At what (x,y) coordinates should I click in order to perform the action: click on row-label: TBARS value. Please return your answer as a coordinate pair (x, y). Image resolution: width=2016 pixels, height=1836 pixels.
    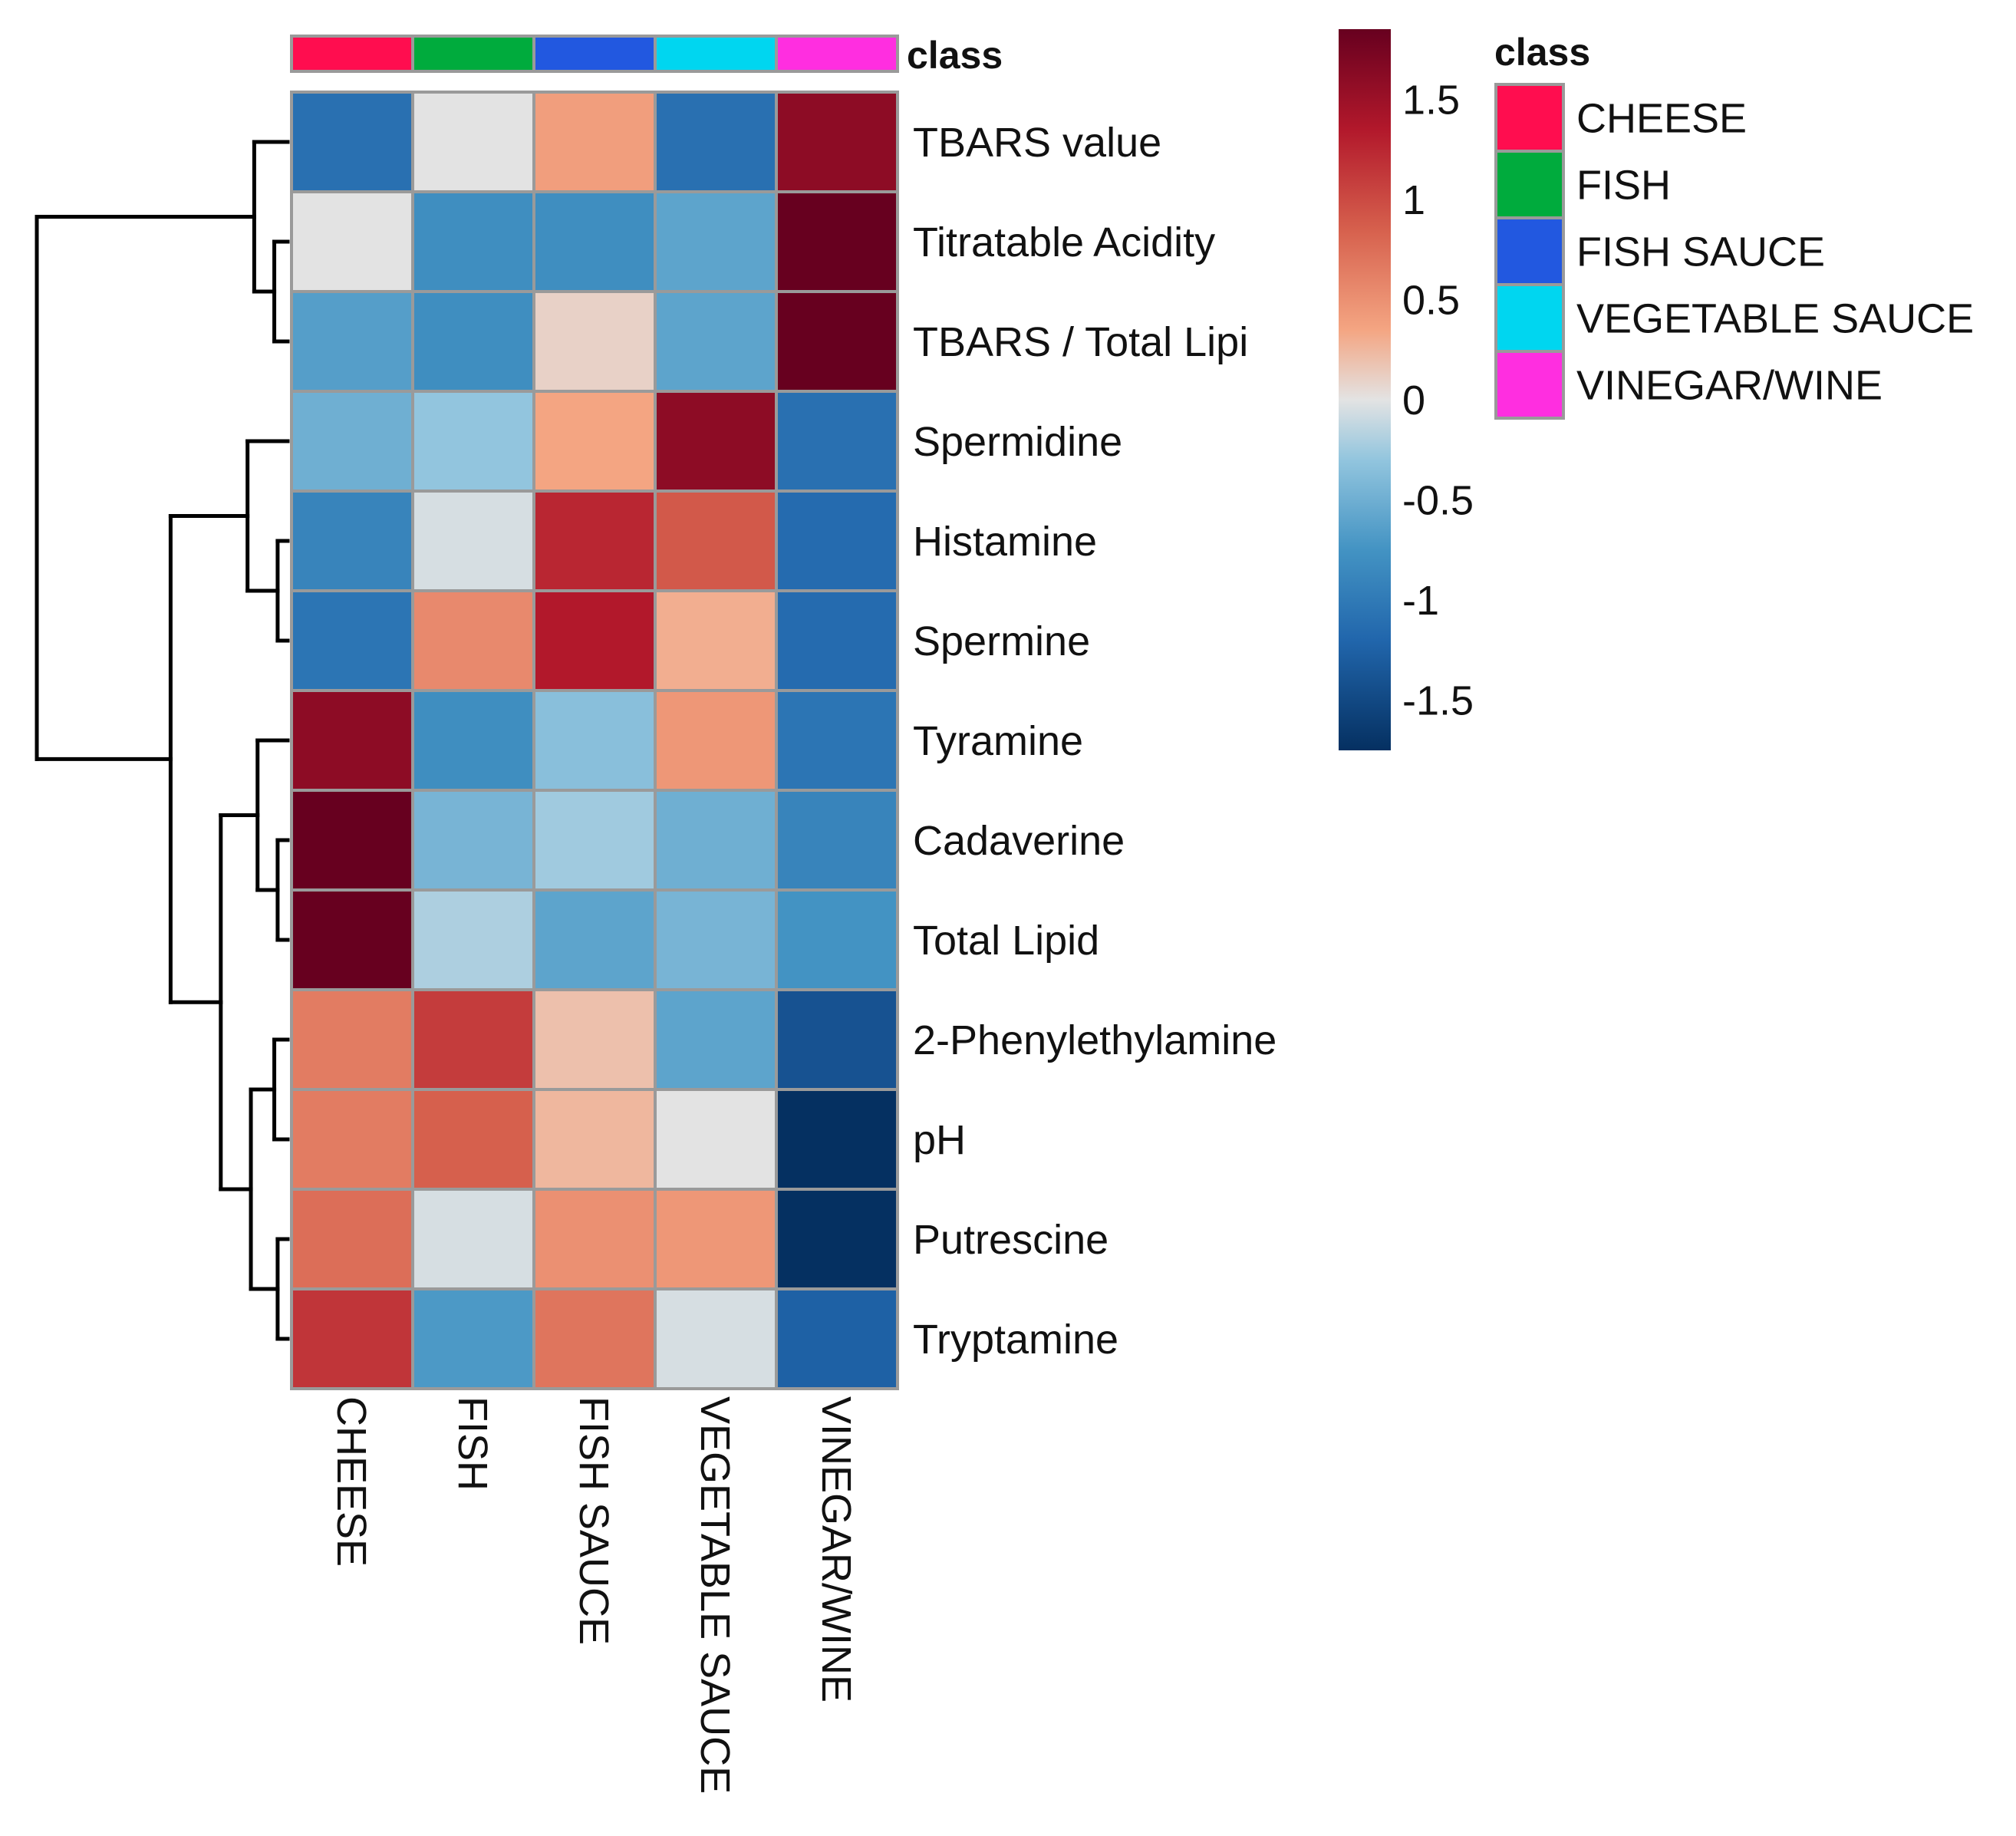
    Looking at the image, I should click on (1037, 143).